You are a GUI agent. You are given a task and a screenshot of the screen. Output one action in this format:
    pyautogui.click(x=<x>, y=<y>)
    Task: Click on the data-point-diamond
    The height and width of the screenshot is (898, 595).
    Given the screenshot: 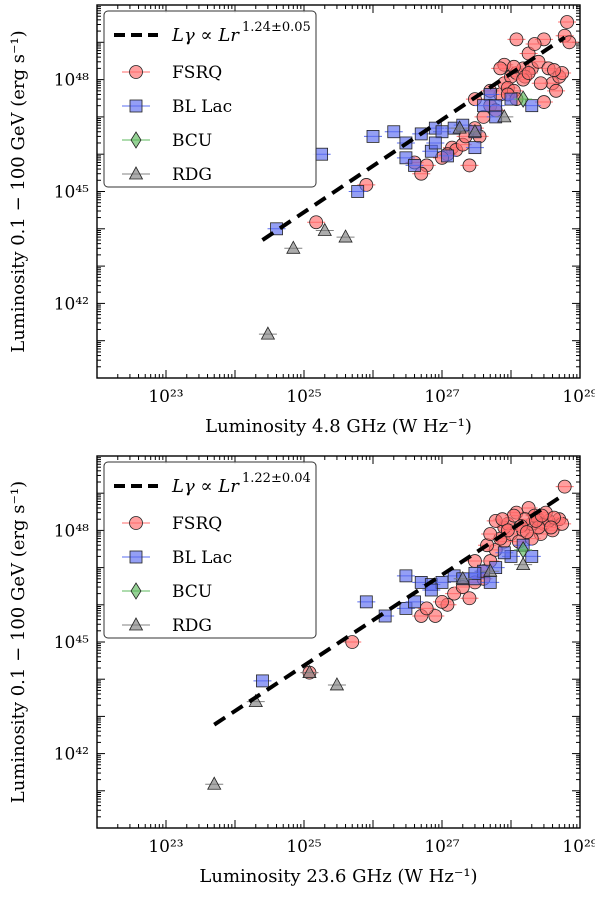 What is the action you would take?
    pyautogui.click(x=523, y=550)
    